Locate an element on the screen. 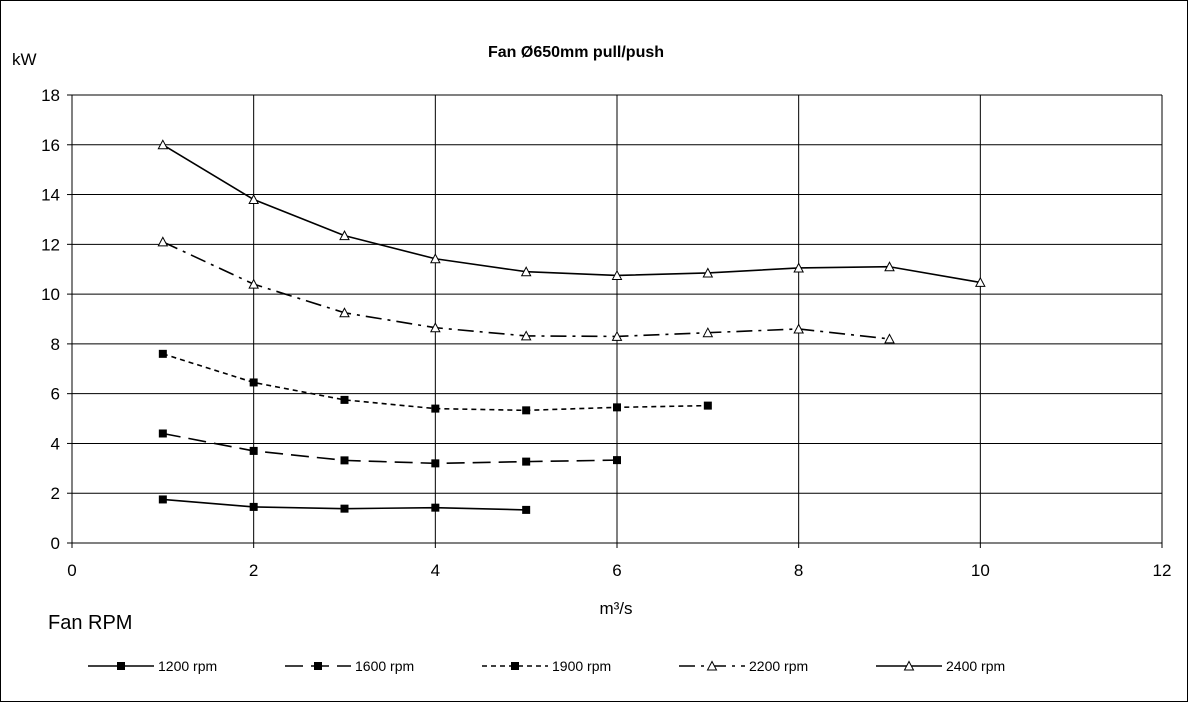  legend-label-1: 1600 rpm is located at coordinates (384, 666).